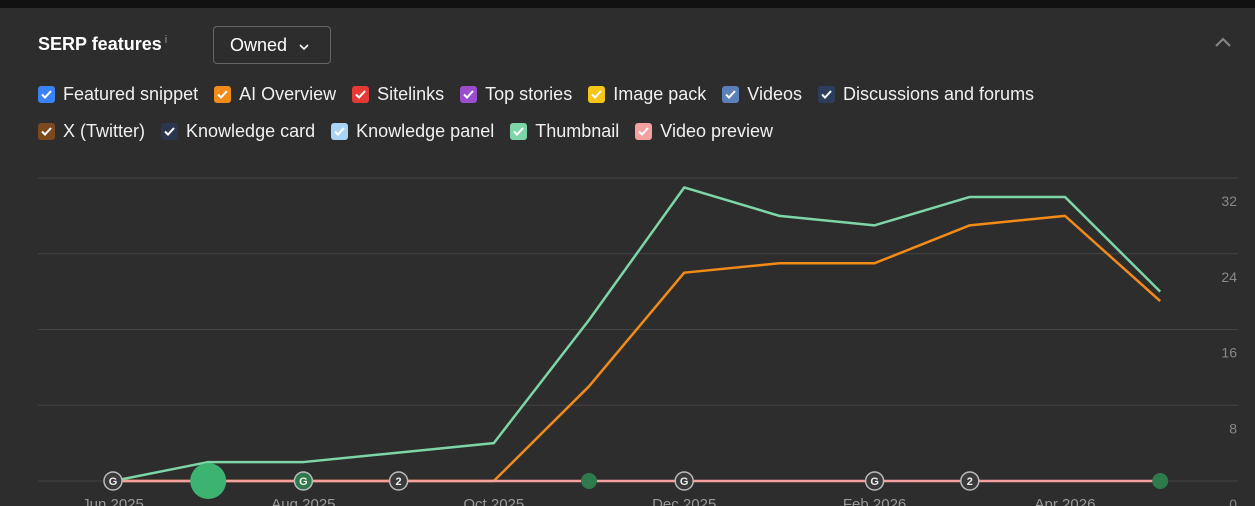 The height and width of the screenshot is (506, 1255). What do you see at coordinates (660, 94) in the screenshot?
I see `legend-label: Image pack` at bounding box center [660, 94].